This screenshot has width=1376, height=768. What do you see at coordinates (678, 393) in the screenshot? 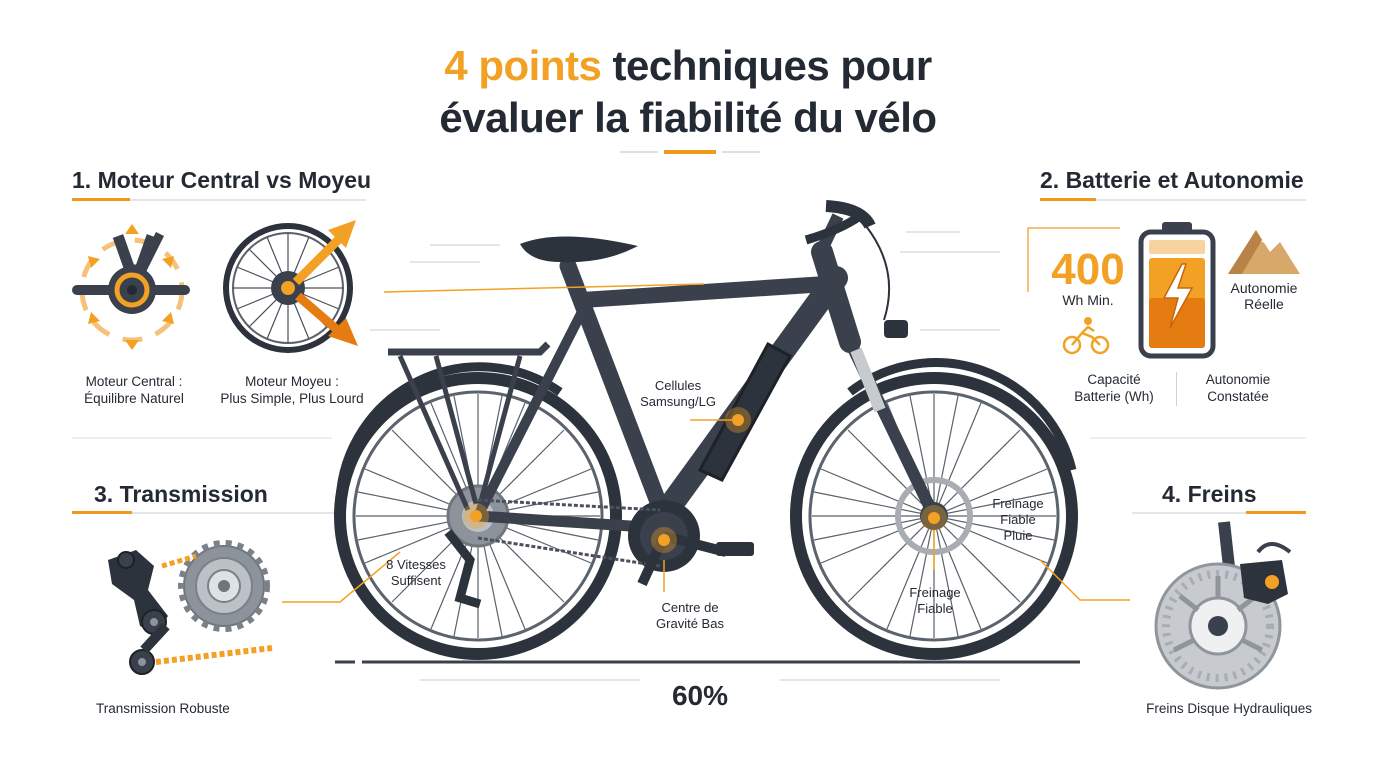
I see `cells-callout: Cellules Samsung/LG` at bounding box center [678, 393].